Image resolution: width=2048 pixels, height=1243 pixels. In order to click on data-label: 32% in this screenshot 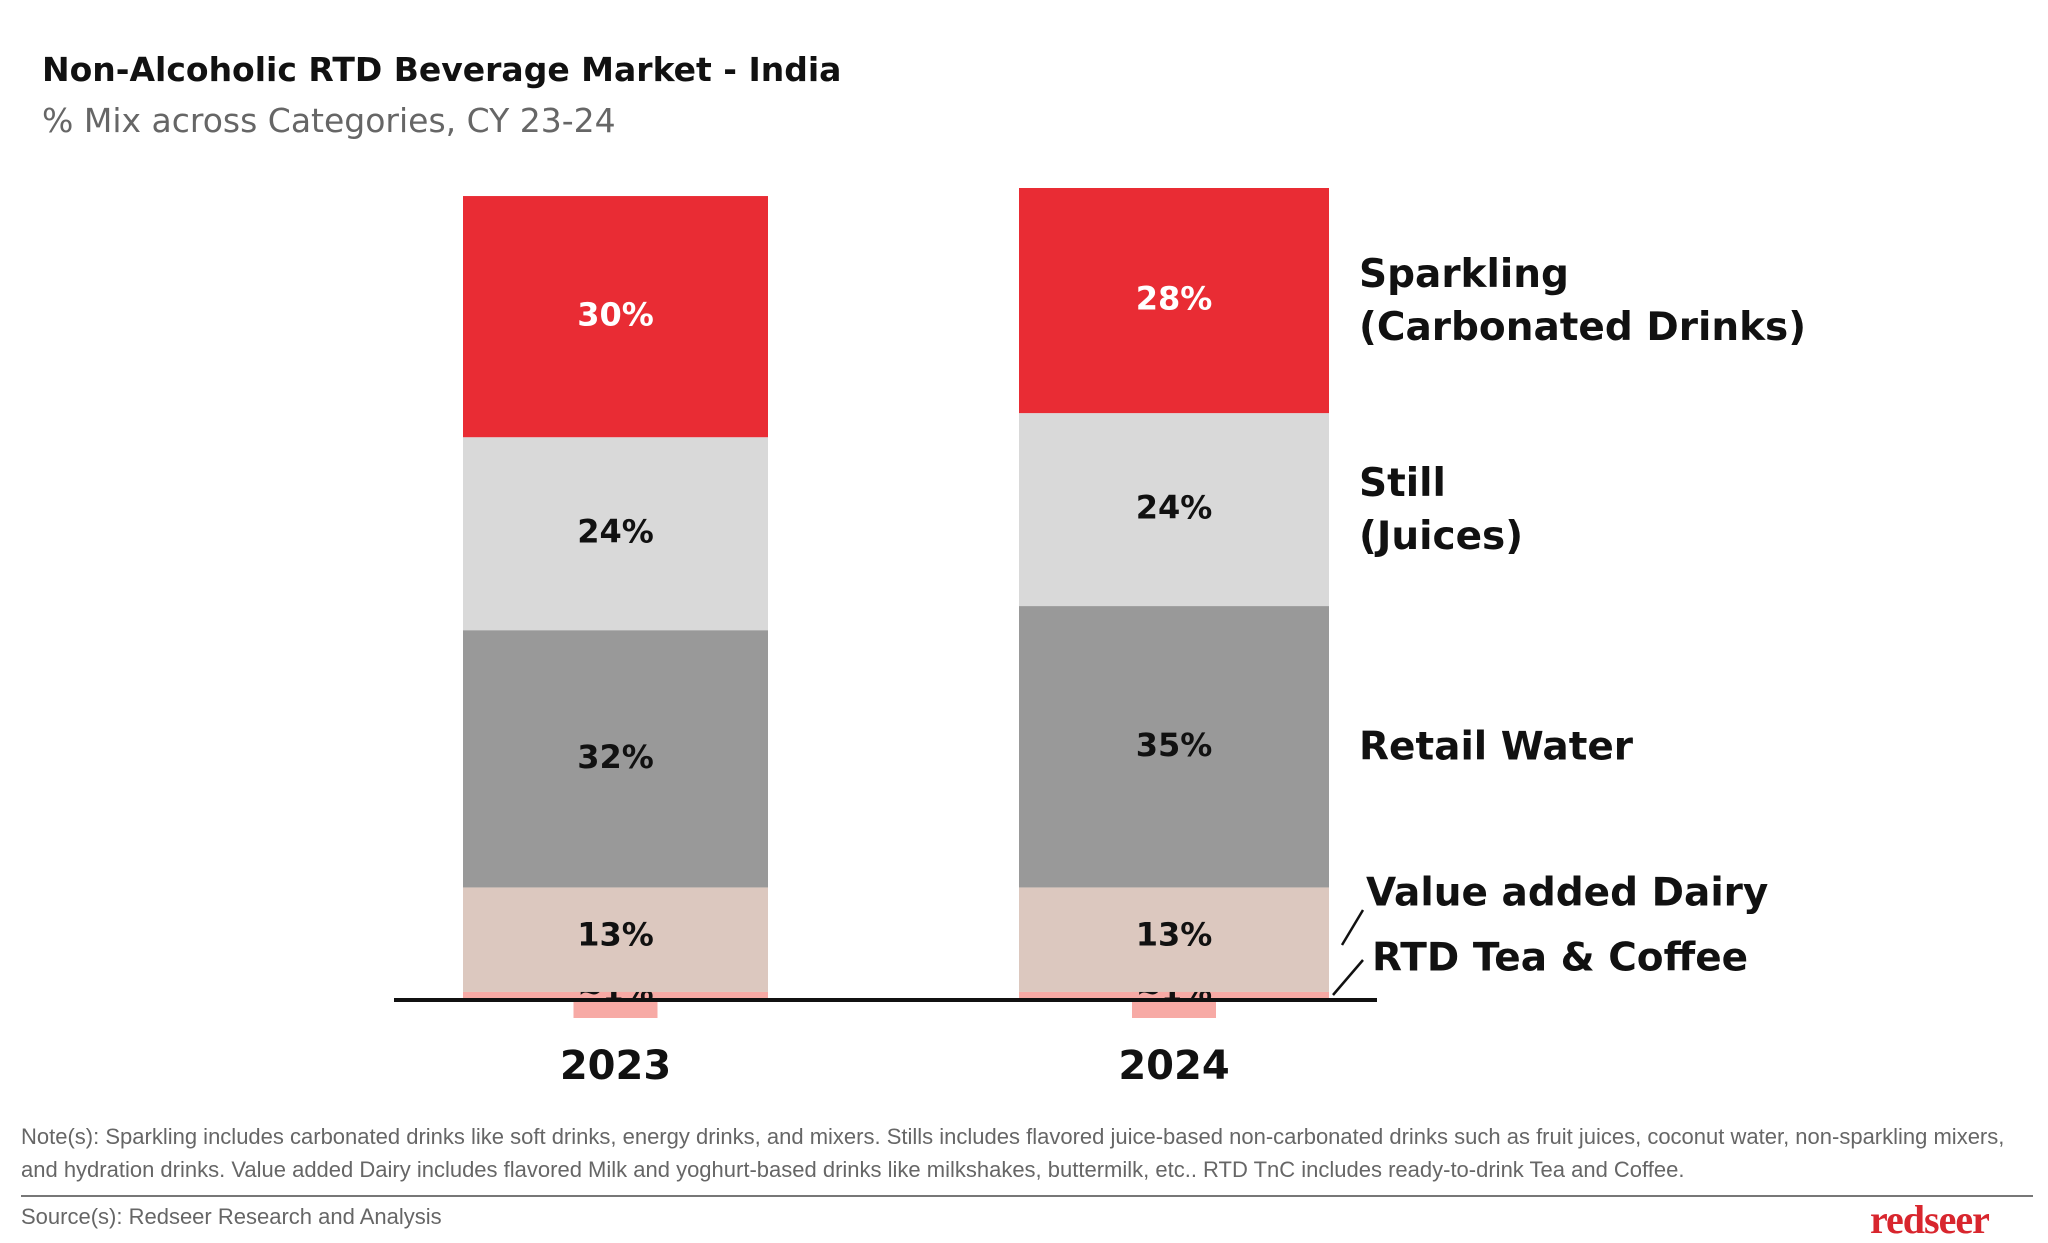, I will do `click(615, 757)`.